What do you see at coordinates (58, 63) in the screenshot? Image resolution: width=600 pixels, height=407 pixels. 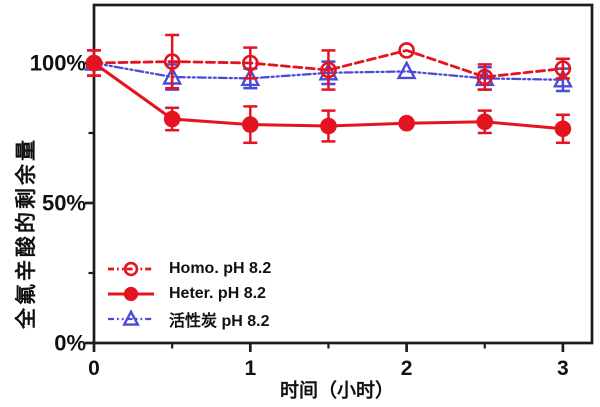 I see `y-tick-label: 100%` at bounding box center [58, 63].